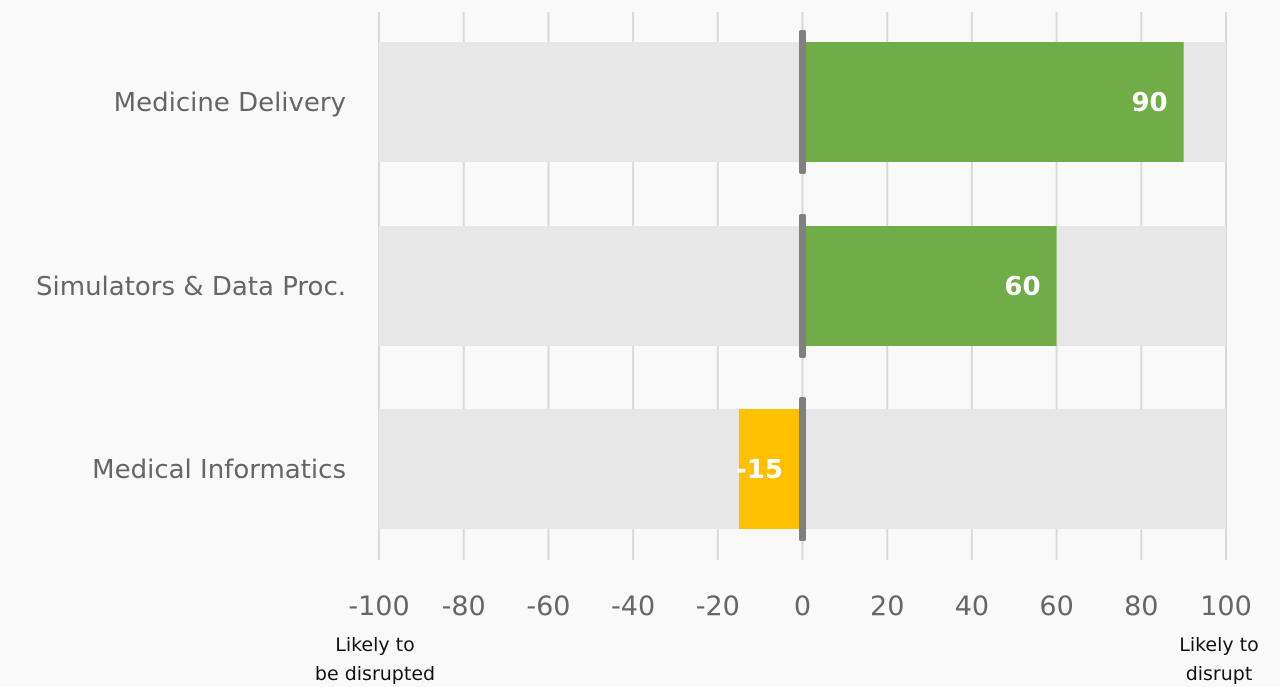 The image size is (1280, 687). I want to click on x-tick-label: 60, so click(1056, 606).